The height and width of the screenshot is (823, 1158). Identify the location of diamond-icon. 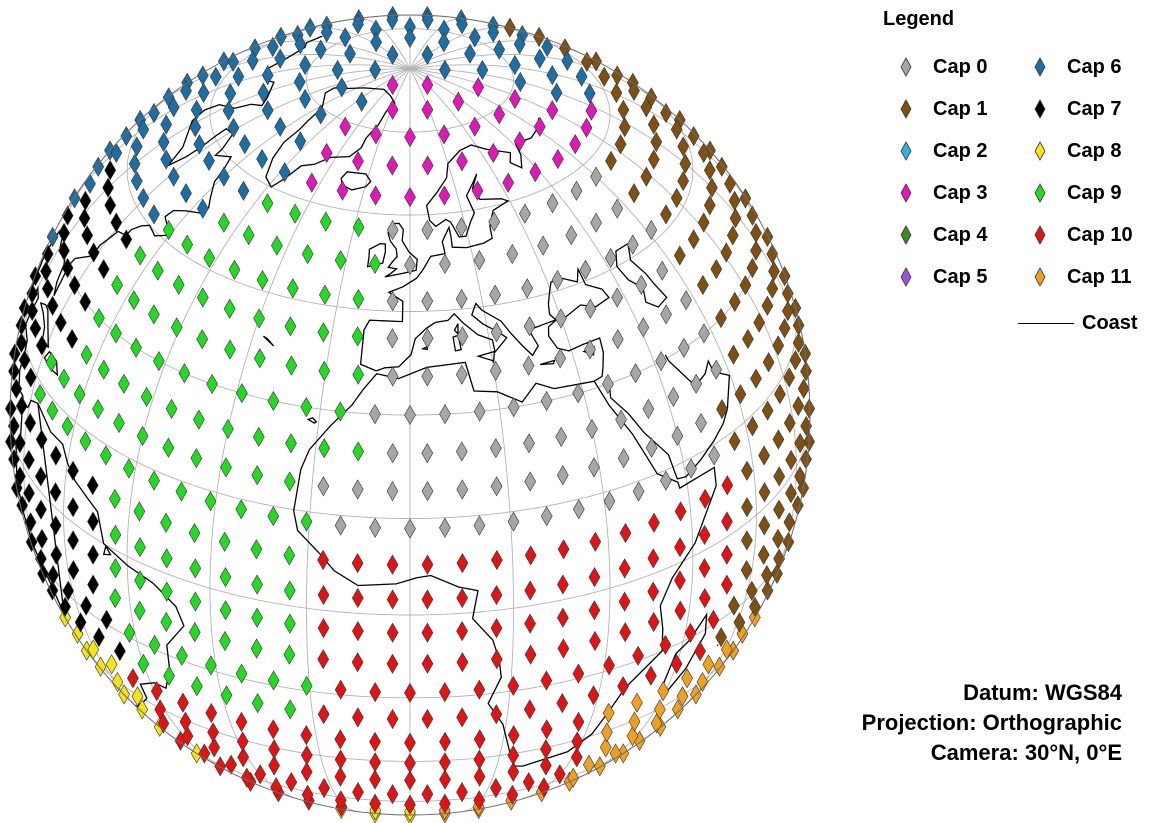
(1040, 151).